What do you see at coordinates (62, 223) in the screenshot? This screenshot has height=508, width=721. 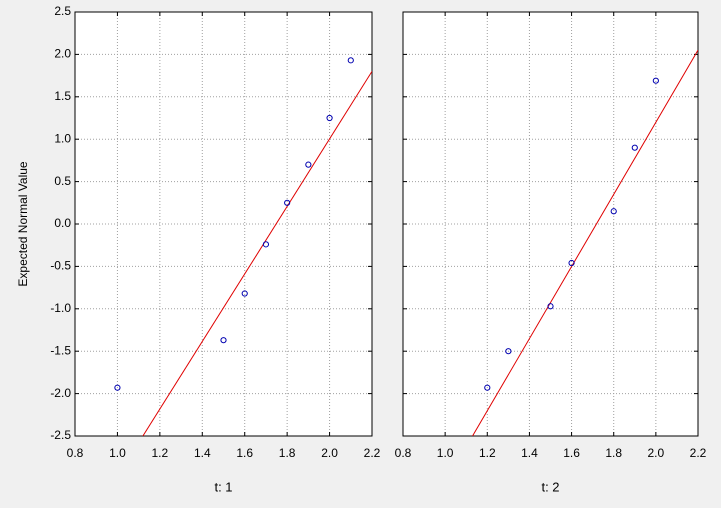 I see `y-tick-label: 0.0` at bounding box center [62, 223].